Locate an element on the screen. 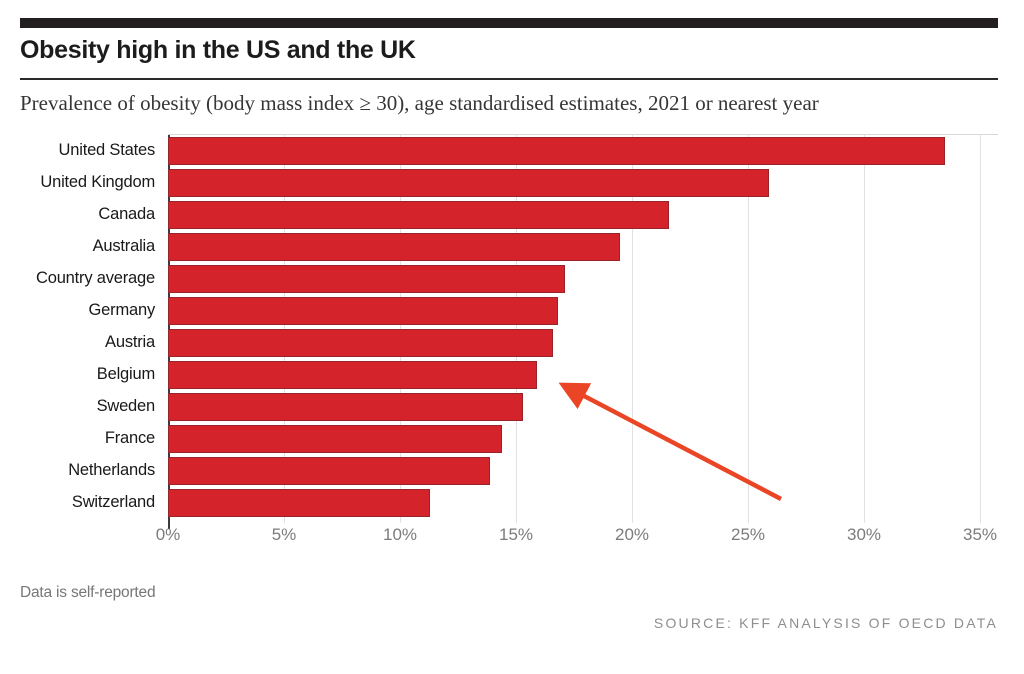 Image resolution: width=1024 pixels, height=674 pixels. header-accent-bar is located at coordinates (509, 23).